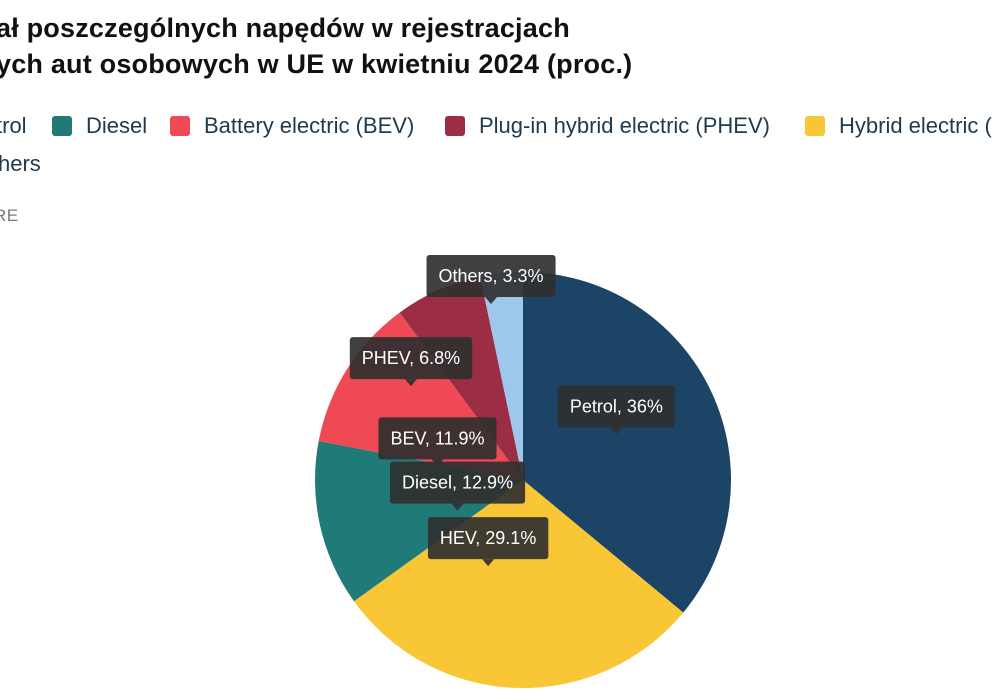  I want to click on legend-item-others: hers, so click(20, 164).